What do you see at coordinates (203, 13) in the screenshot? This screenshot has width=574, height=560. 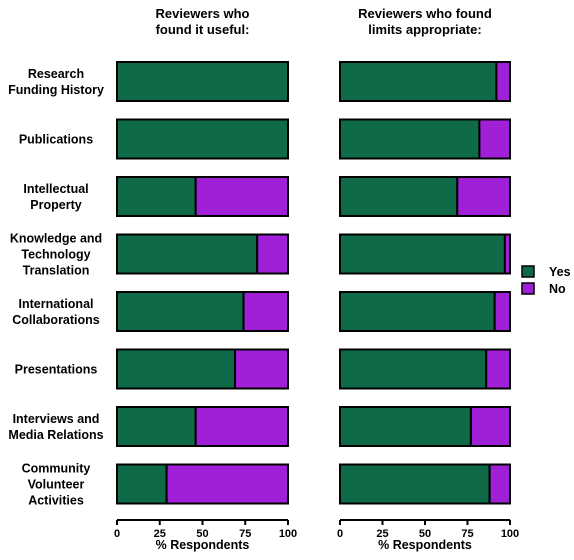 I see `panel-1-title-line-1: Reviewers who` at bounding box center [203, 13].